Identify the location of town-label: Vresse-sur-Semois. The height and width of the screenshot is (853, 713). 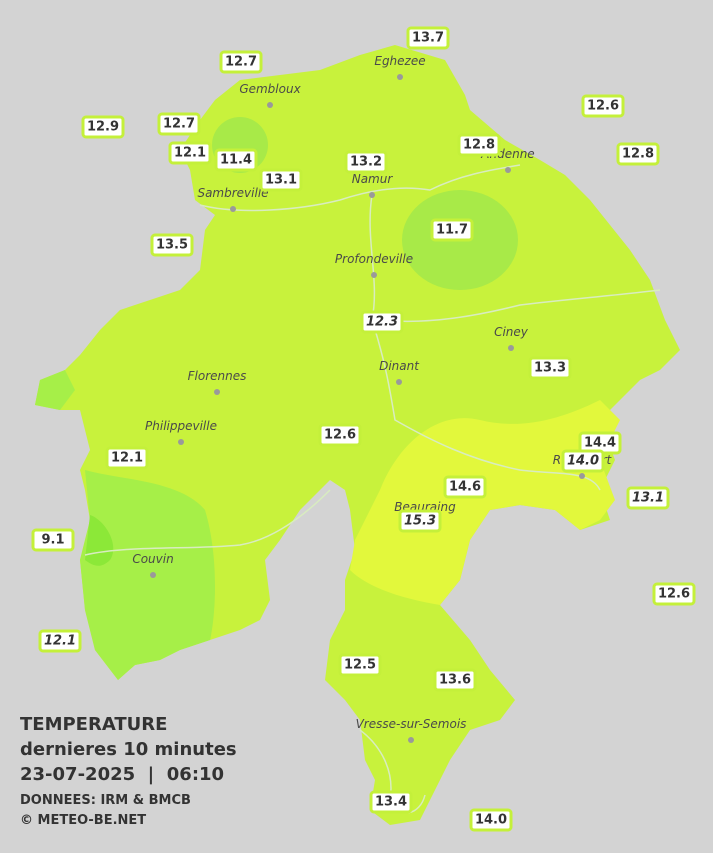
(411, 724).